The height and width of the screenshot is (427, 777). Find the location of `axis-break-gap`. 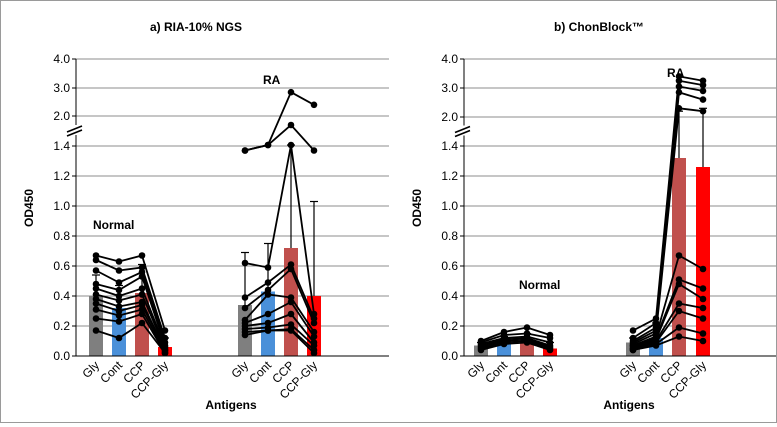

axis-break-gap is located at coordinates (75, 130).